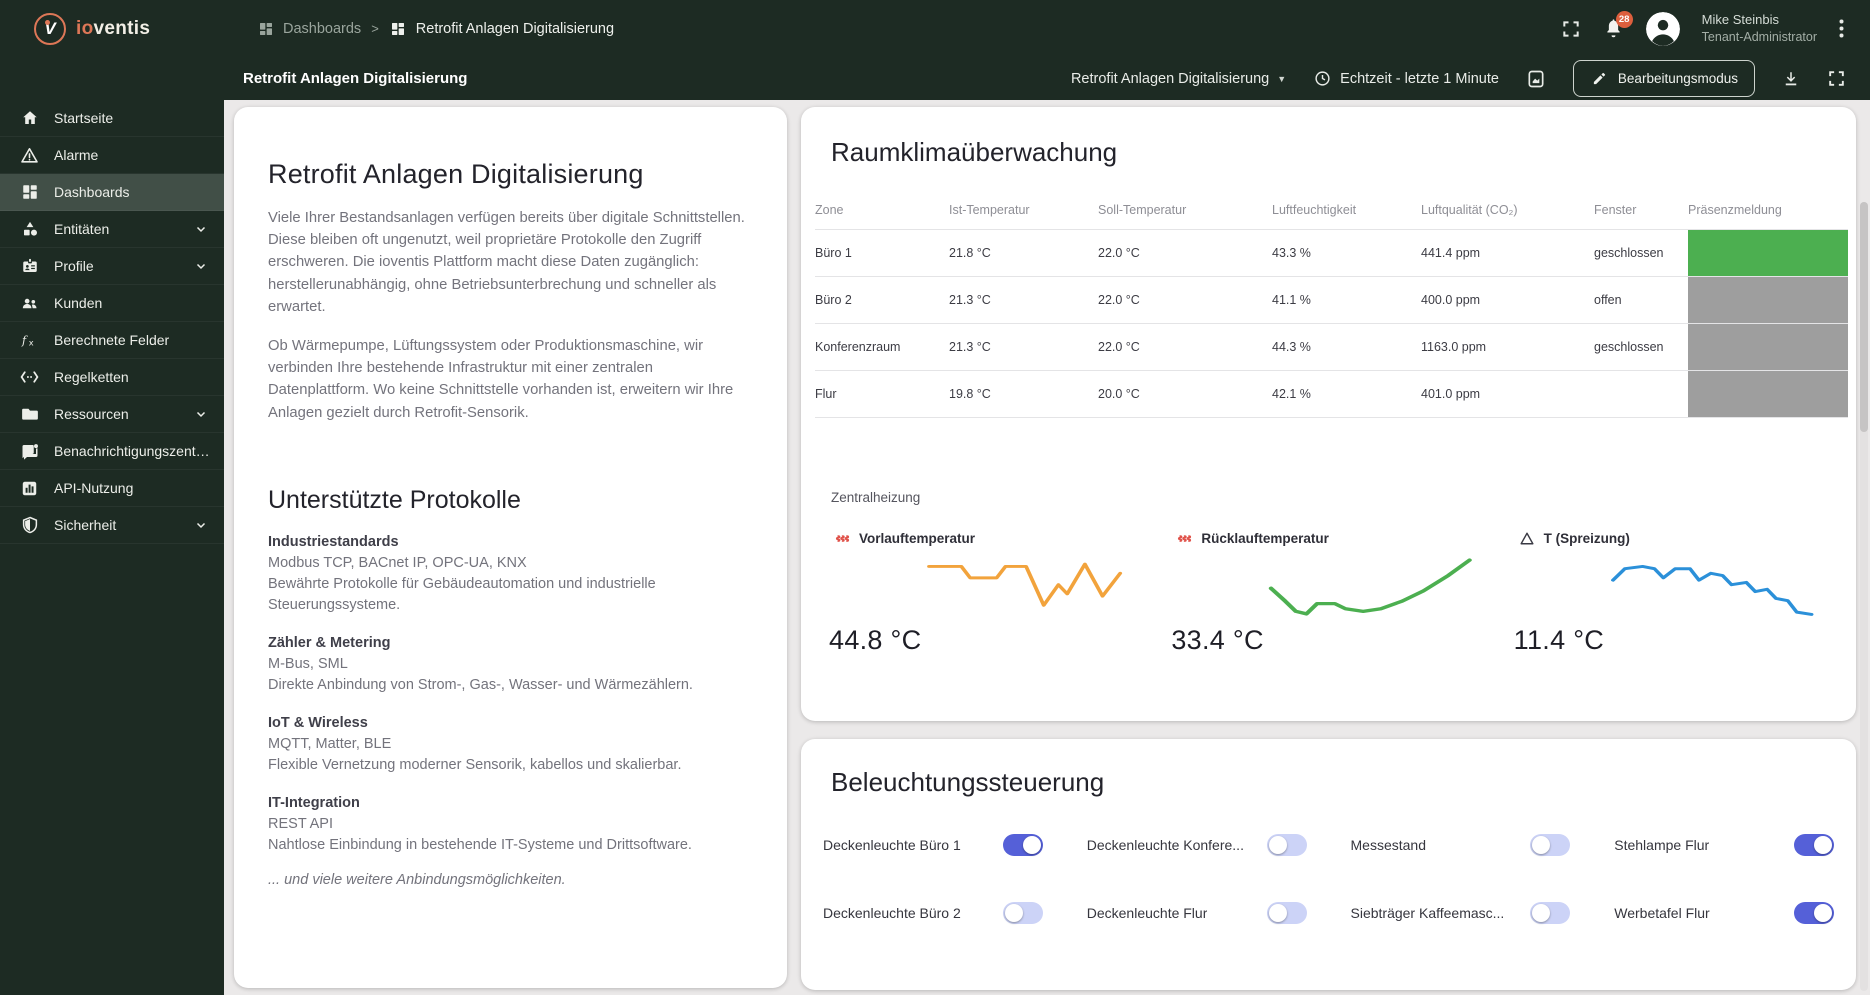  Describe the element at coordinates (29, 229) in the screenshot. I see `entities-icon` at that location.